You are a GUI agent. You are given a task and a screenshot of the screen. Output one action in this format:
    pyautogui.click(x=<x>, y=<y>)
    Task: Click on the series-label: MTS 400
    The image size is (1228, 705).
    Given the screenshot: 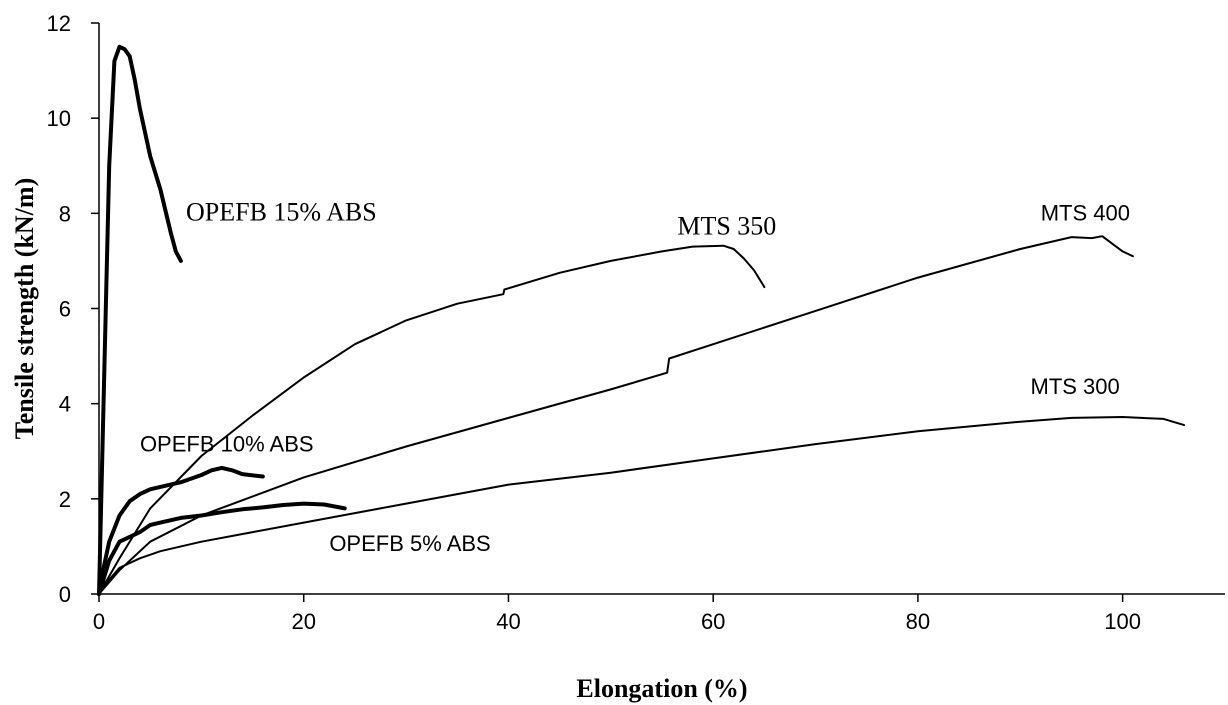 What is the action you would take?
    pyautogui.click(x=1085, y=212)
    